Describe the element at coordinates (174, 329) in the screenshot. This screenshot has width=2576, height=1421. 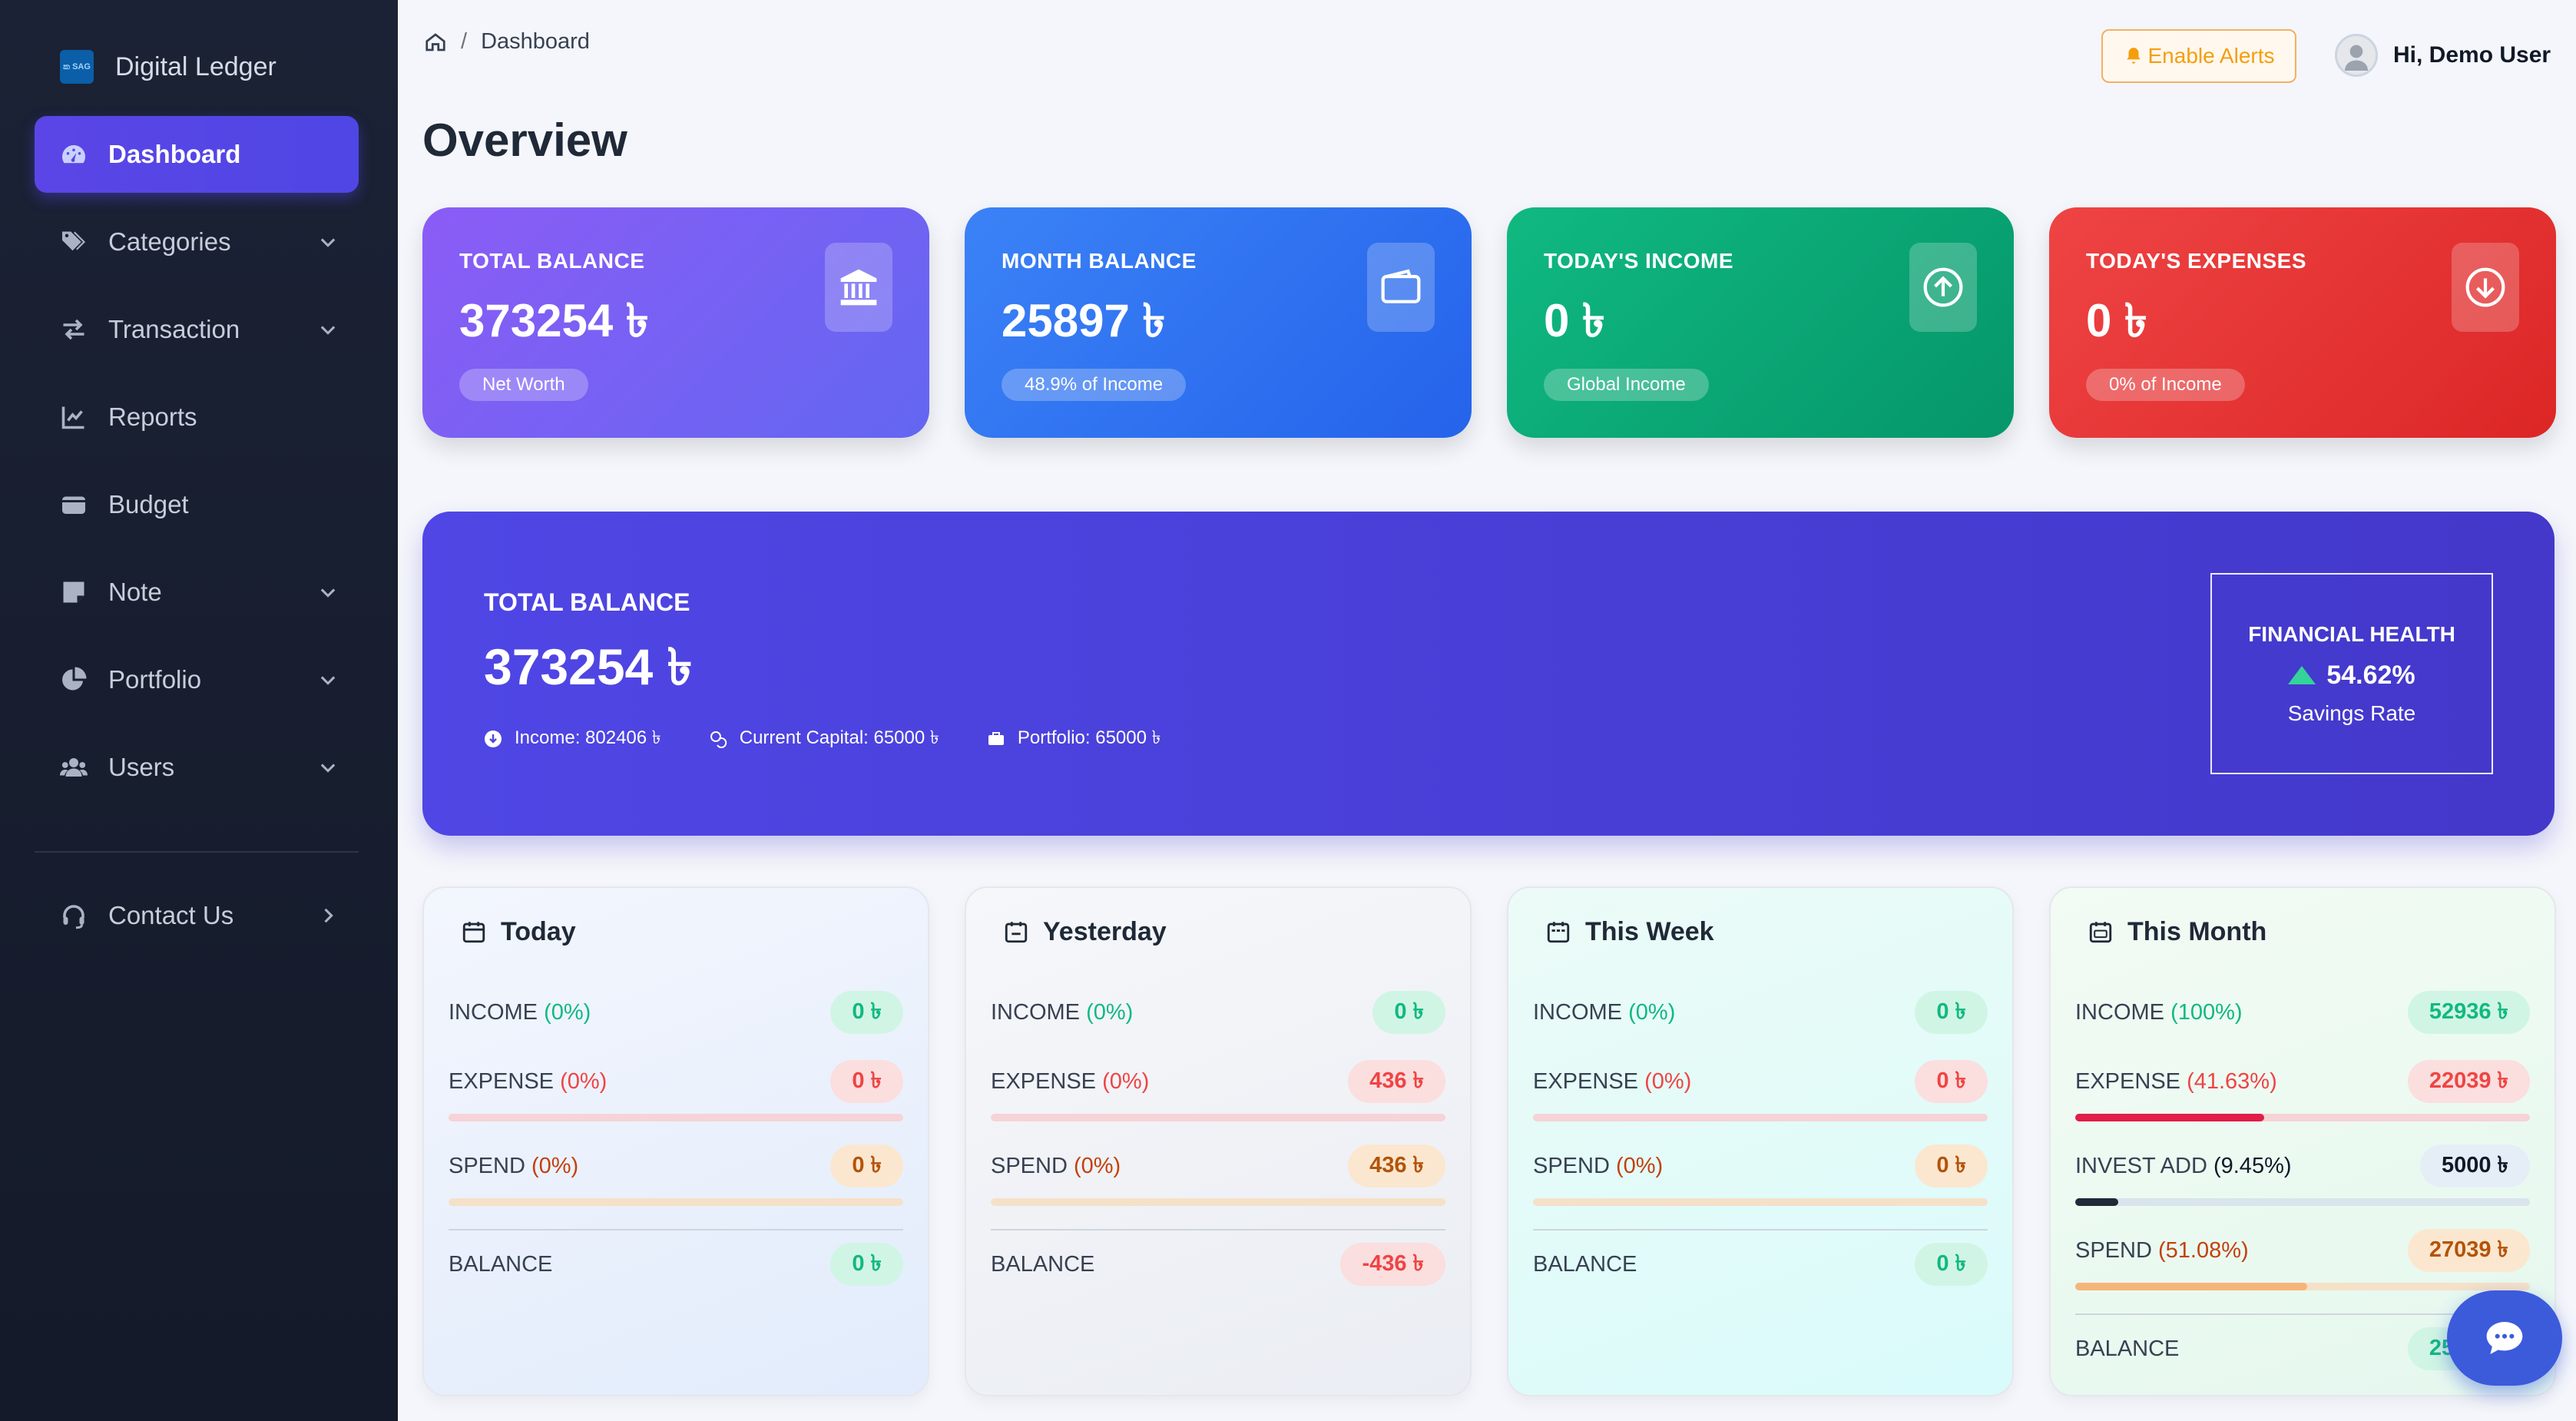
I see `sidebar-item-label: Transaction` at that location.